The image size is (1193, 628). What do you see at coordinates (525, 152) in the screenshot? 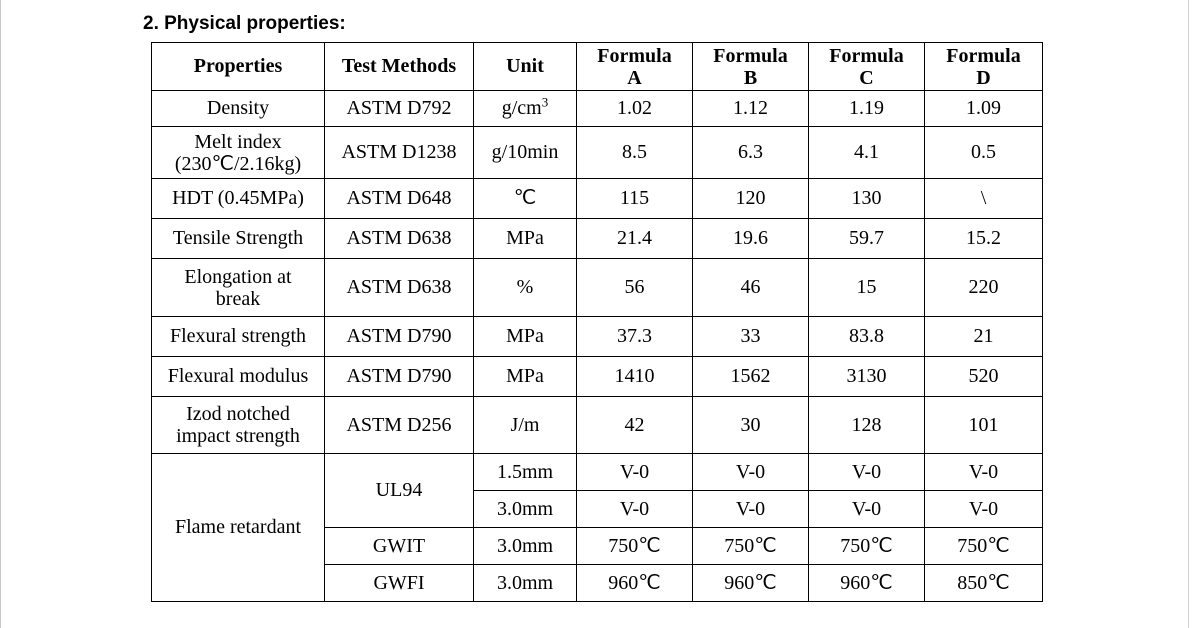
I see `unit-cell: g/10min` at bounding box center [525, 152].